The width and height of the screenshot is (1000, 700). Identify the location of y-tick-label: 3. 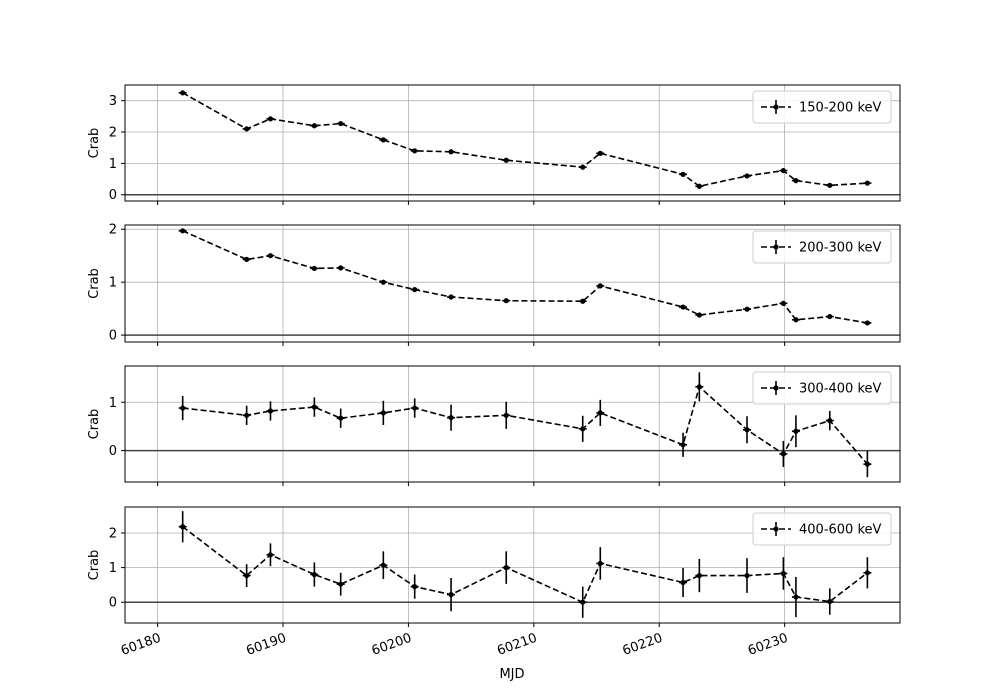
(113, 101).